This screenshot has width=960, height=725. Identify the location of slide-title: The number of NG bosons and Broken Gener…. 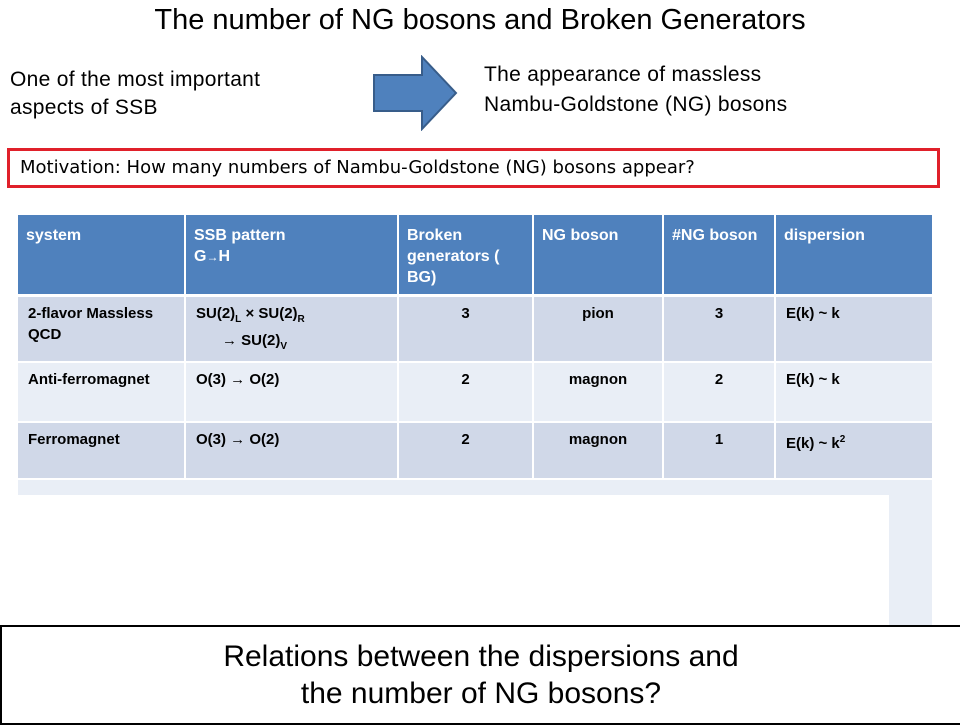
(480, 20).